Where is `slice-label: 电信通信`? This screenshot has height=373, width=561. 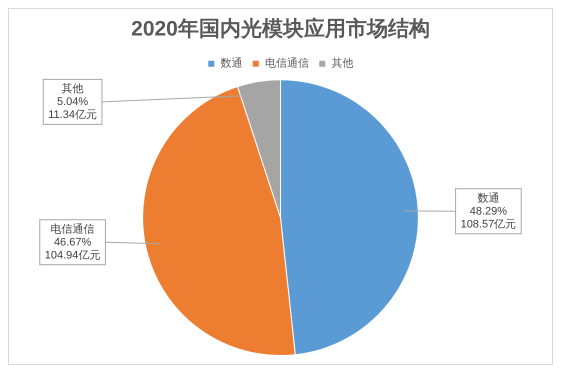 slice-label: 电信通信 is located at coordinates (72, 229).